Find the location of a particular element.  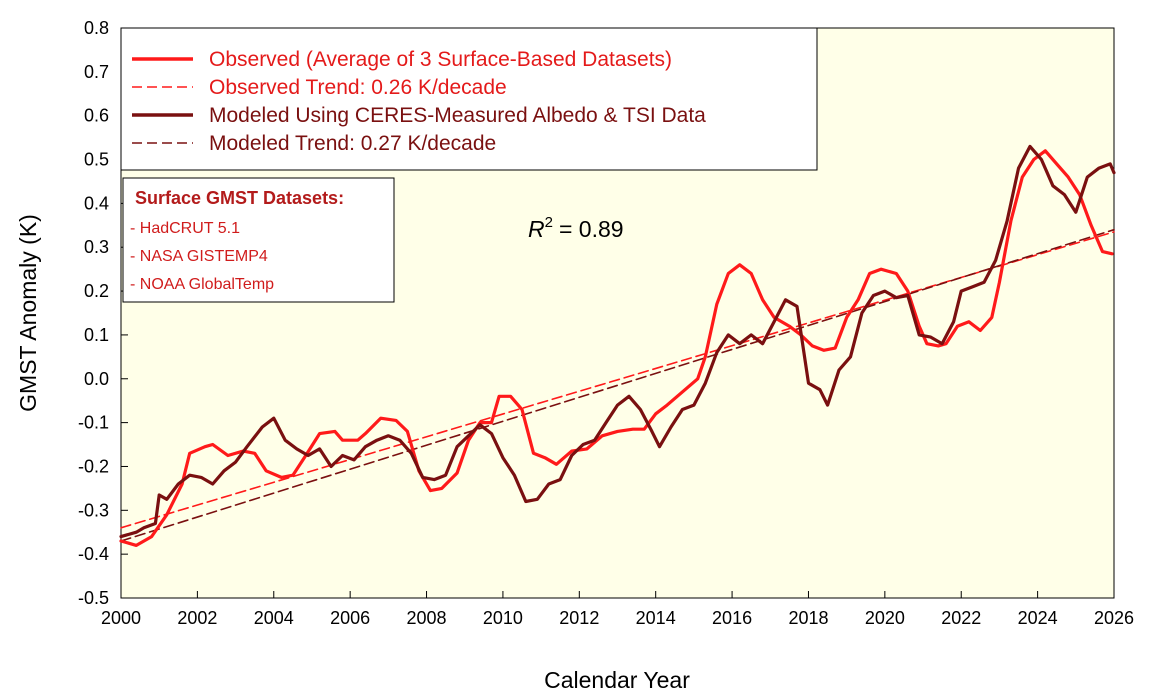

y-tick-label: 0.4 is located at coordinates (96, 203).